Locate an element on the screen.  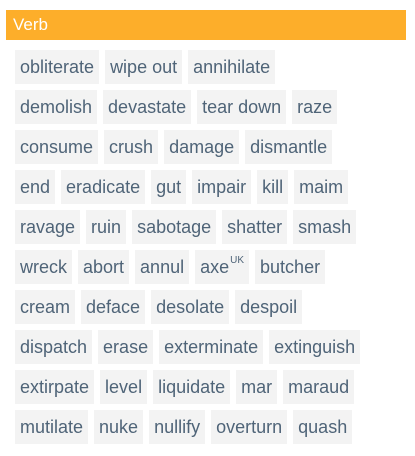
synonym-word: devastate is located at coordinates (147, 107).